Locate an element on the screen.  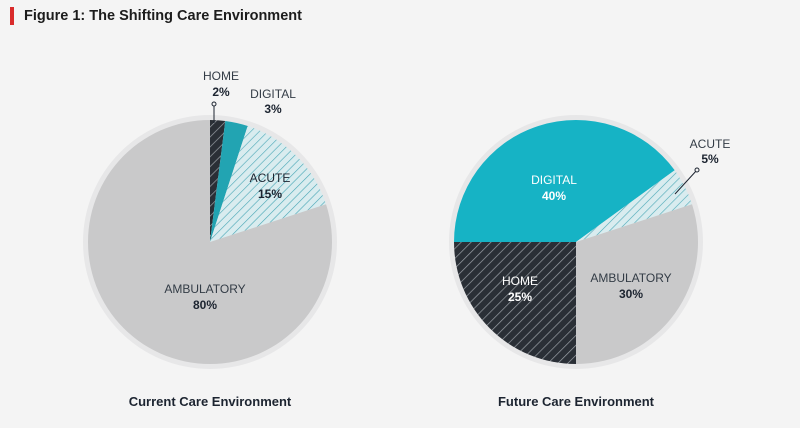
chart-caption-current: Current Care Environment is located at coordinates (210, 401).